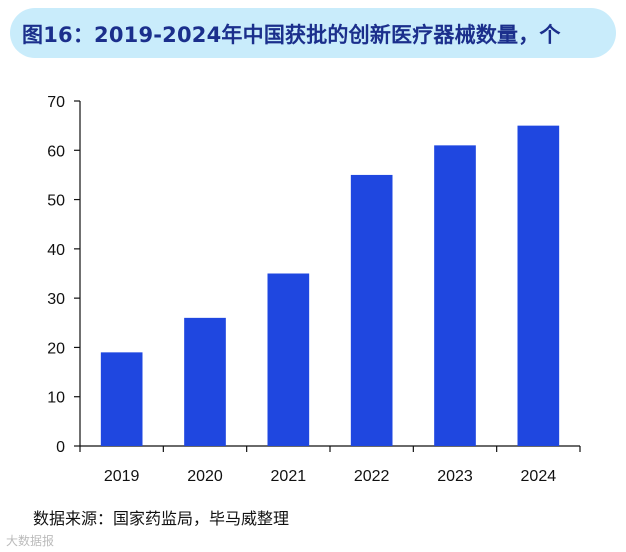 The image size is (626, 552). I want to click on y-tick-label: 0, so click(60, 447).